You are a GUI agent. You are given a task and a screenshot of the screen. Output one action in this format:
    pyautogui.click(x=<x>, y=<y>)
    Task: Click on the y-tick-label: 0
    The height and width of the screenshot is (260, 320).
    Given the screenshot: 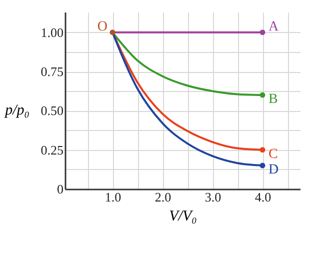 What is the action you would take?
    pyautogui.click(x=60, y=189)
    